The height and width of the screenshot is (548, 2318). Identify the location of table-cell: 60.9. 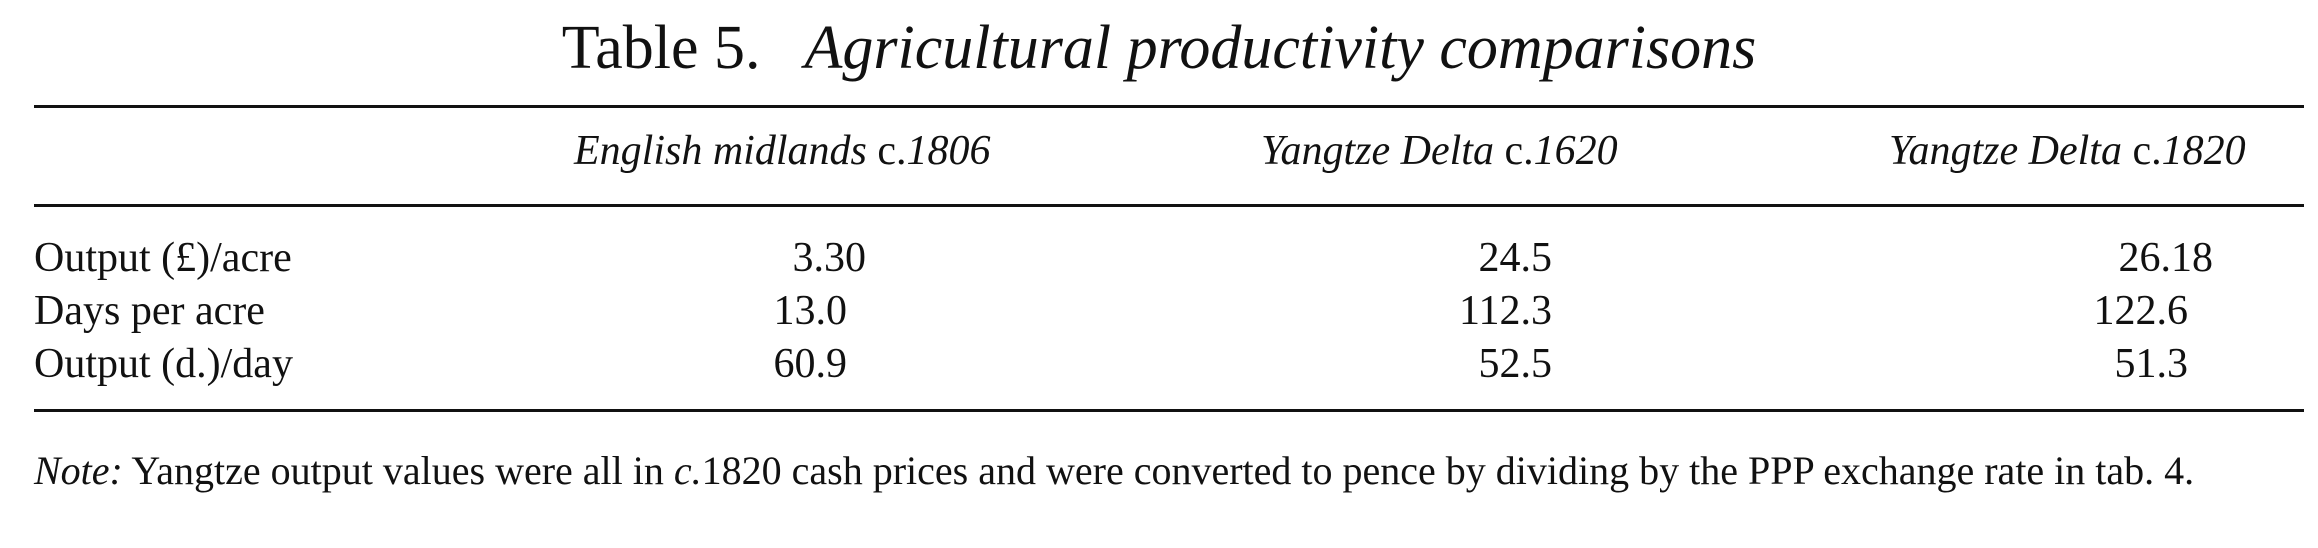
(810, 364).